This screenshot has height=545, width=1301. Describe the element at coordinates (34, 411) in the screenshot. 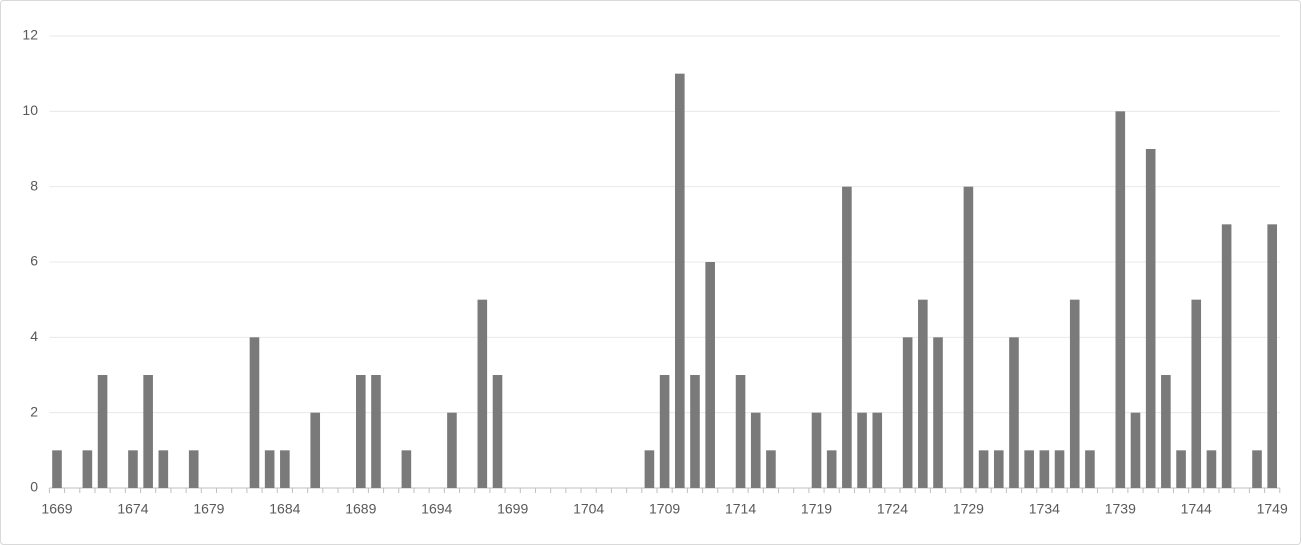

I see `y-tick-label: 2` at that location.